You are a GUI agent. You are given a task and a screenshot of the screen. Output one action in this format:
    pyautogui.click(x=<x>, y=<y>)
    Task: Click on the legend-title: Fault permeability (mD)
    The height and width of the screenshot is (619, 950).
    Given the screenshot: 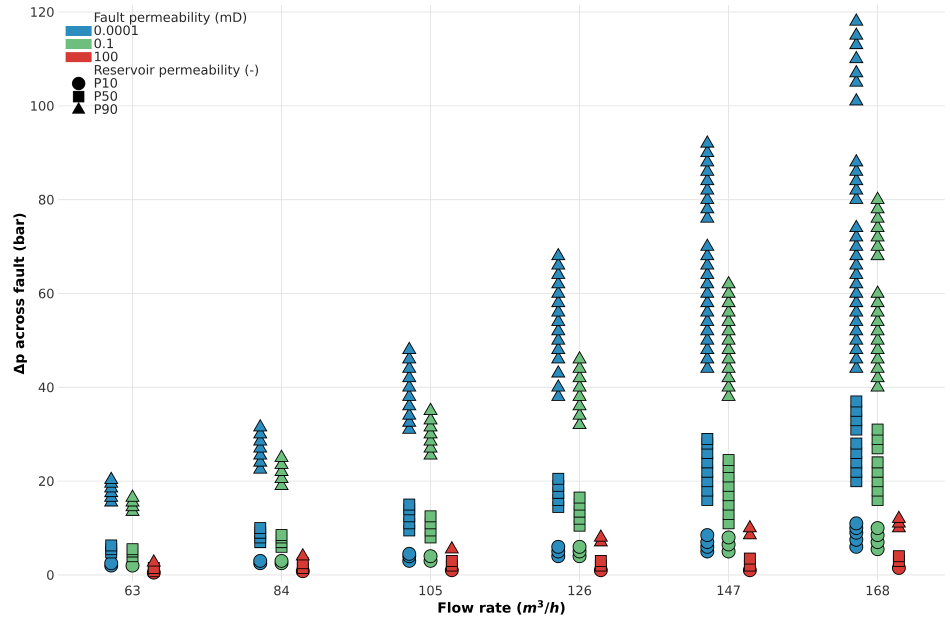 What is the action you would take?
    pyautogui.click(x=170, y=18)
    